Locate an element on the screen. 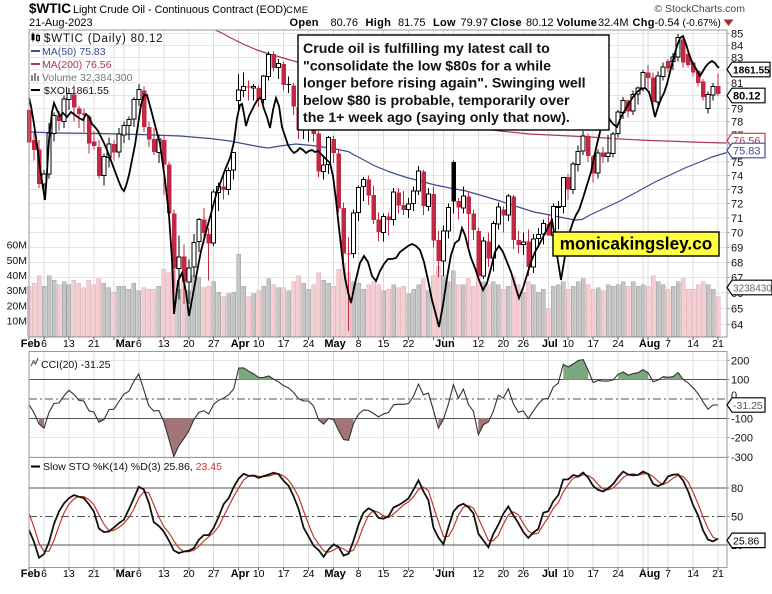 The height and width of the screenshot is (594, 772). svg-text:"consolidate the low $80s for: "consolidate the low $80s for a while is located at coordinates (427, 67).